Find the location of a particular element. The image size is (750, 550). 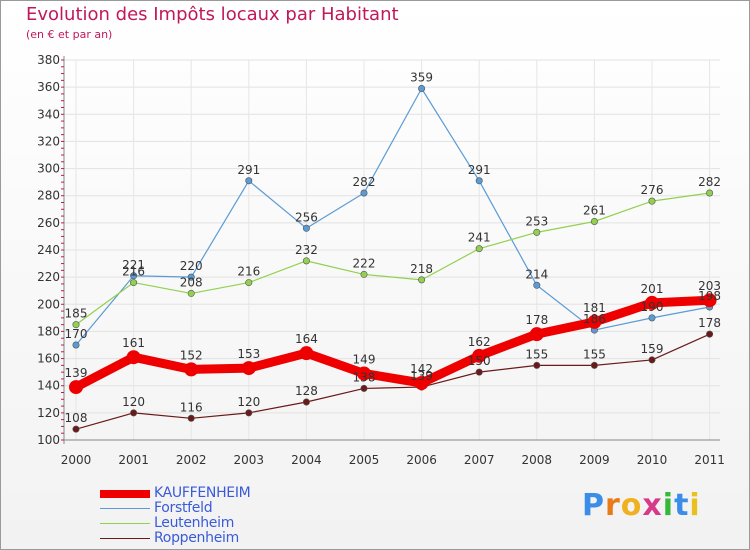

data-label-kauffenheim: 164 is located at coordinates (306, 339).